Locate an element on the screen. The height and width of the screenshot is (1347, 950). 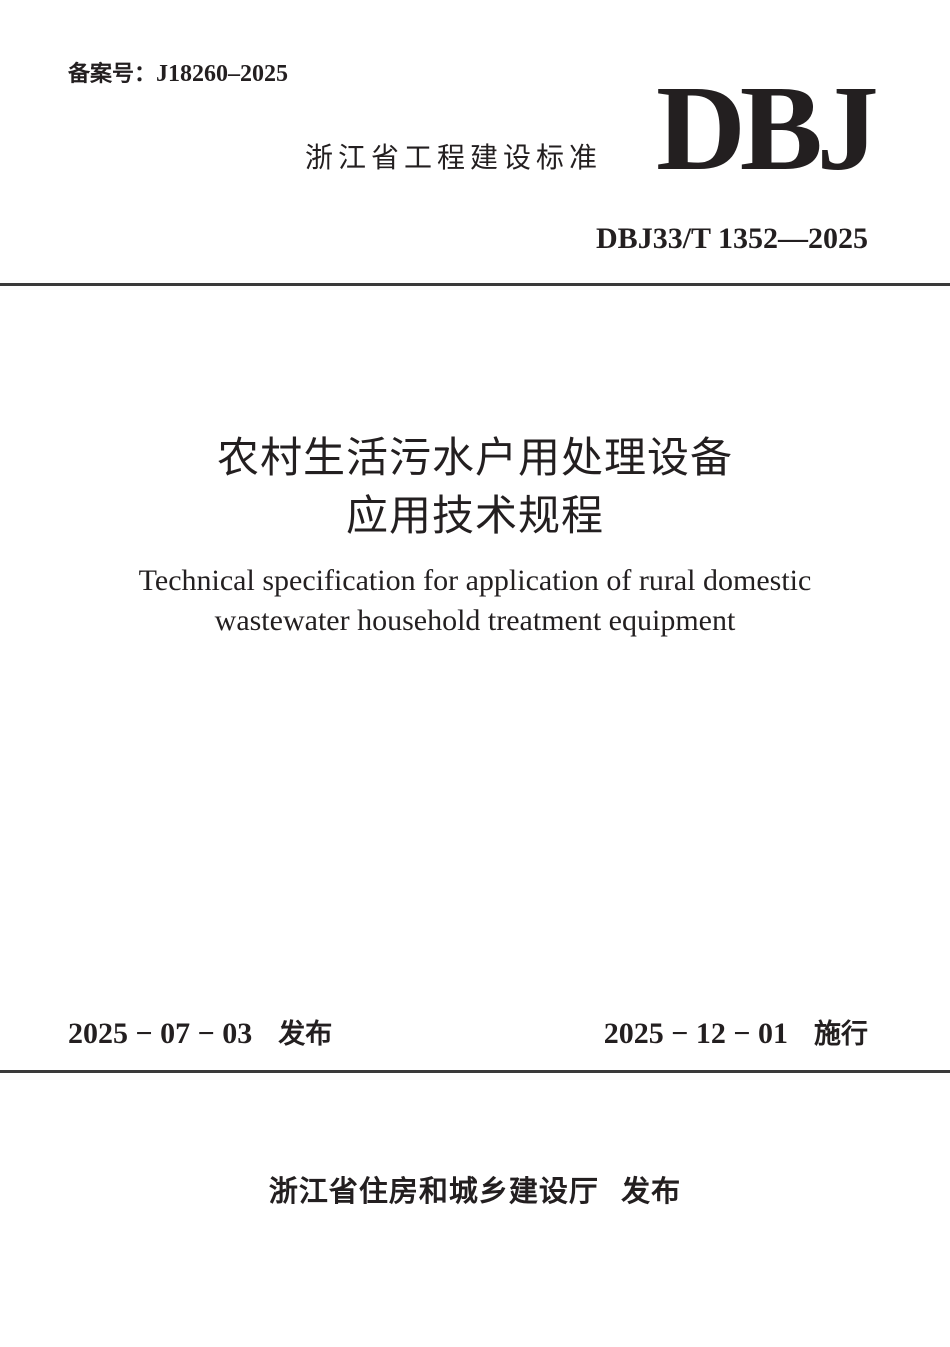
publisher: 浙江省住房和城乡建设厅 发布 is located at coordinates (475, 1191).